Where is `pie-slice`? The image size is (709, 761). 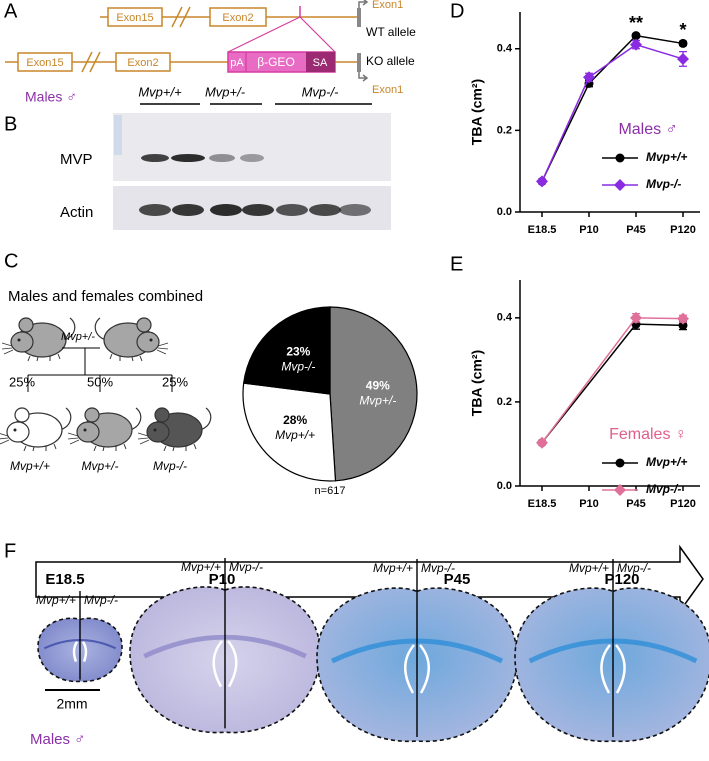
pie-slice is located at coordinates (287, 350).